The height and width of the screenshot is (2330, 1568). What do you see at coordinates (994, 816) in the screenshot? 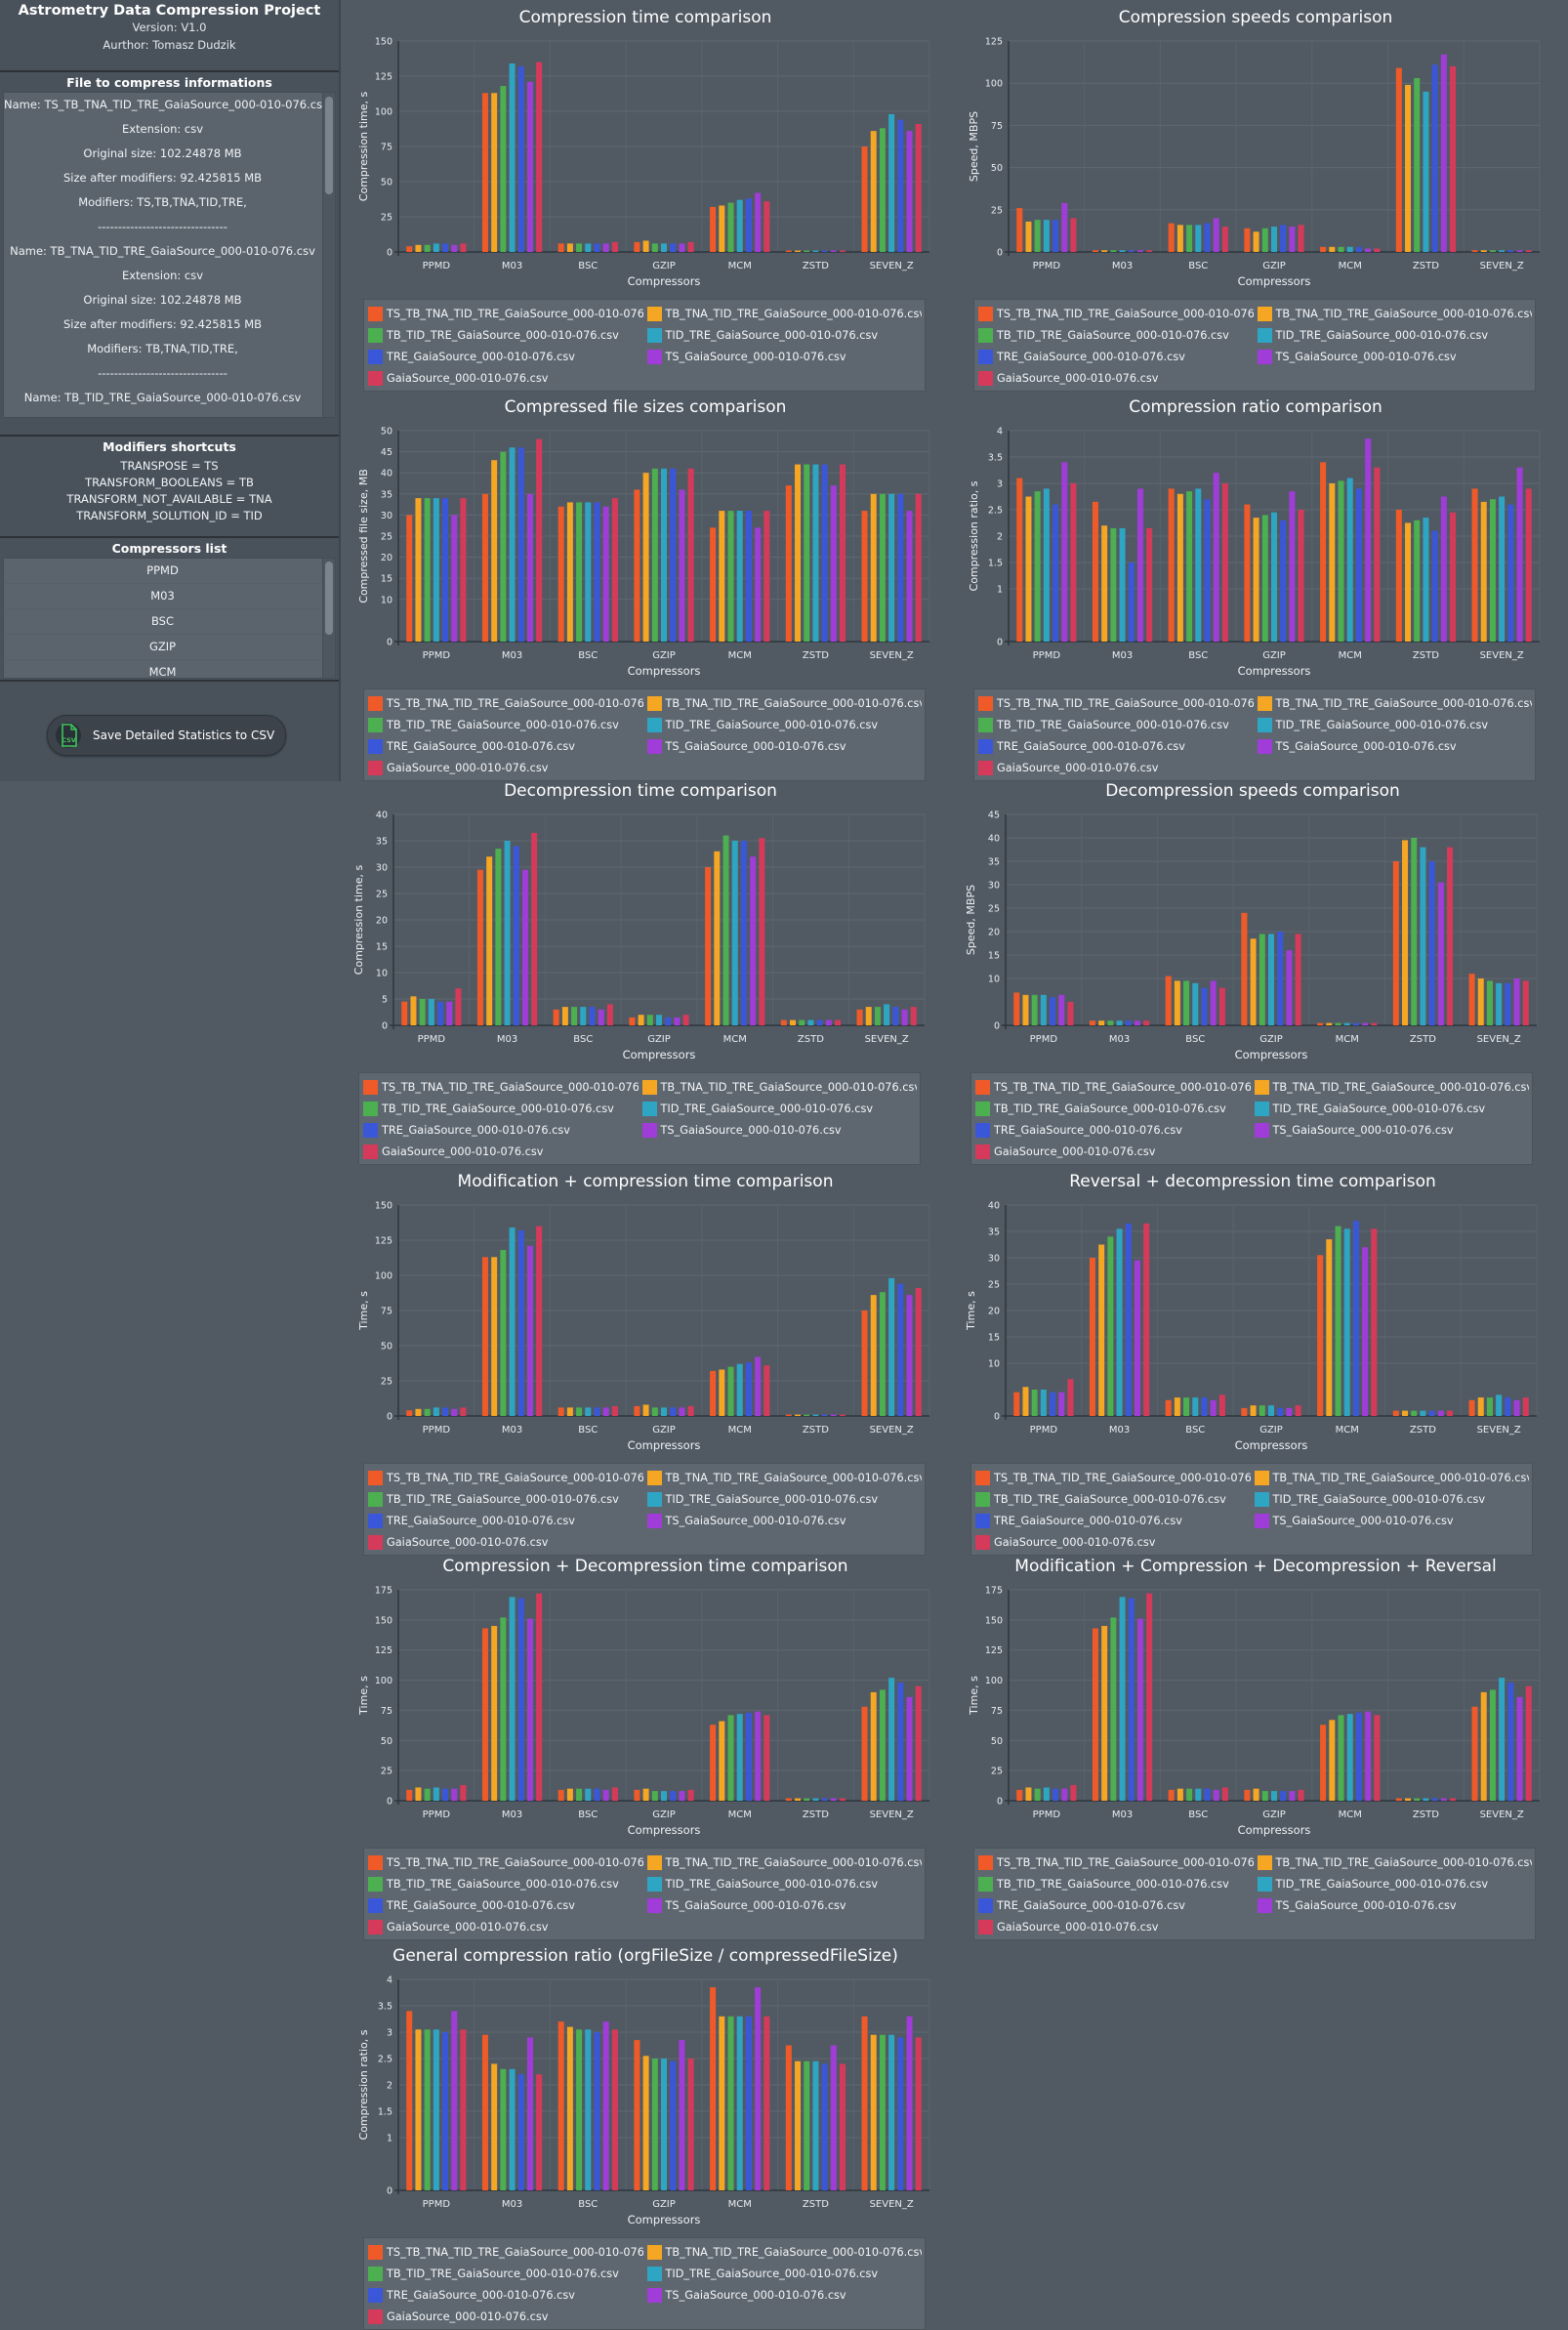
I see `y-tick-label: 45` at bounding box center [994, 816].